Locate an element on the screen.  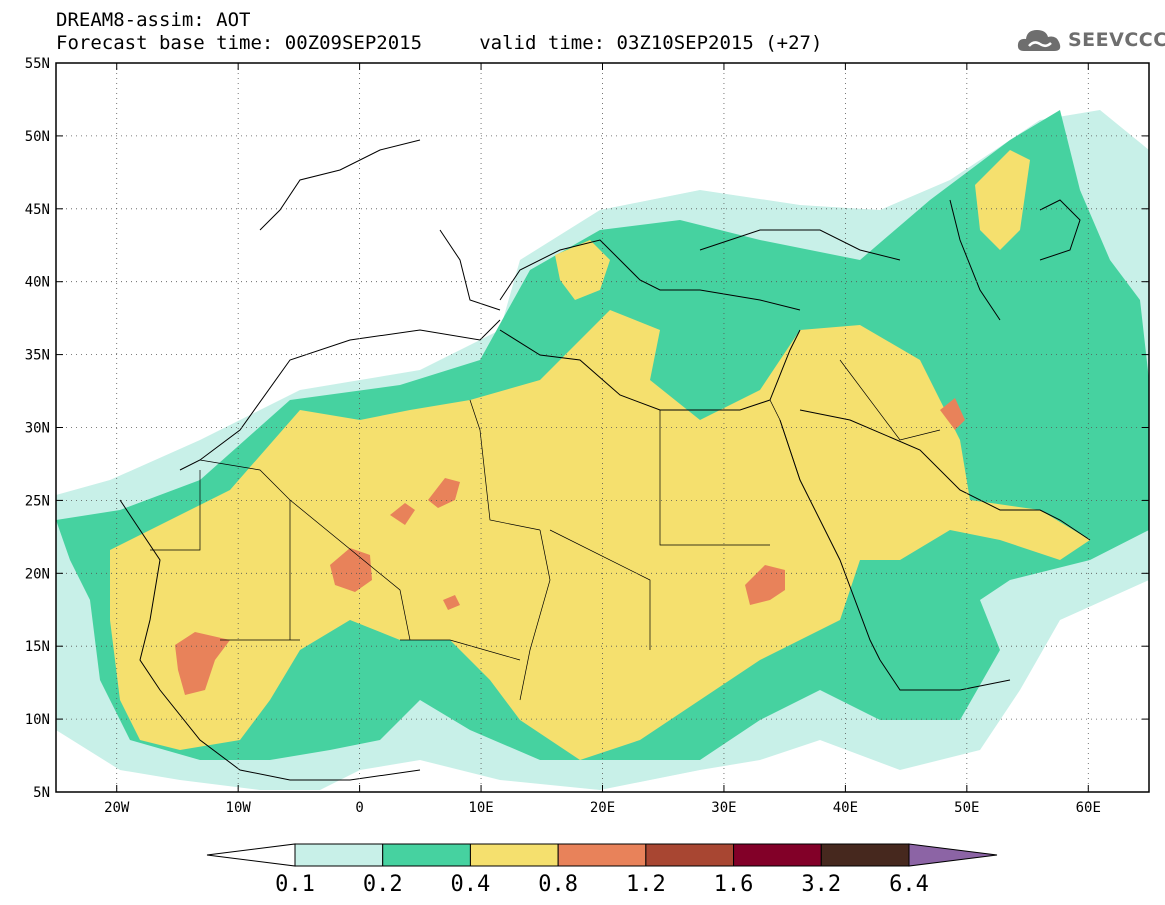
lon-tick-label: 10E is located at coordinates (480, 808).